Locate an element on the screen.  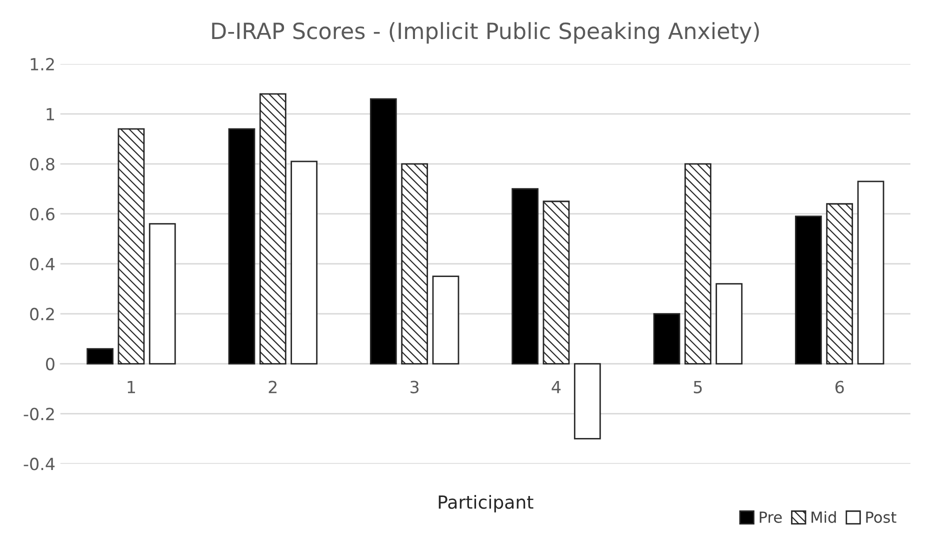
y-tick-label: 1 is located at coordinates (50, 114).